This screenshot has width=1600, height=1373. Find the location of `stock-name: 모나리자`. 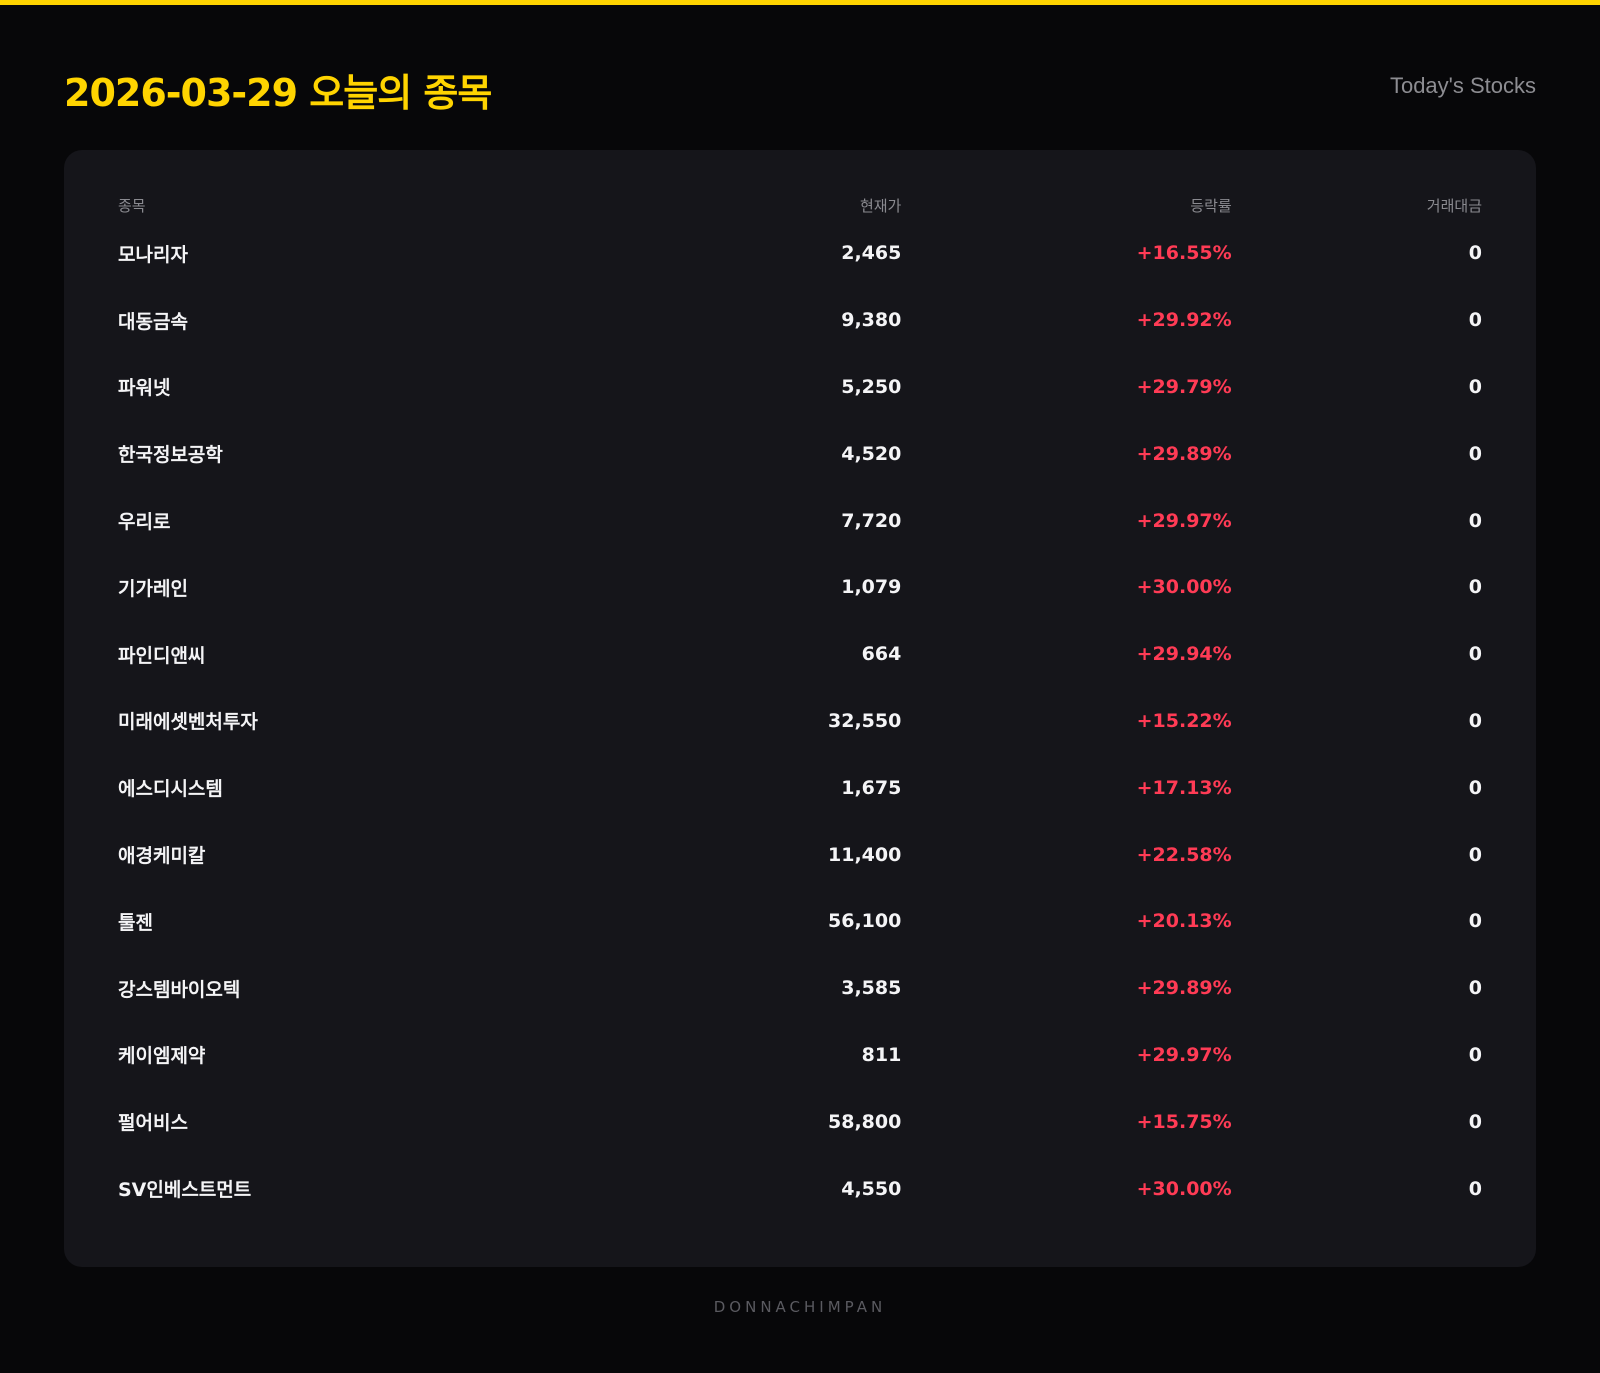

stock-name: 모나리자 is located at coordinates (153, 254).